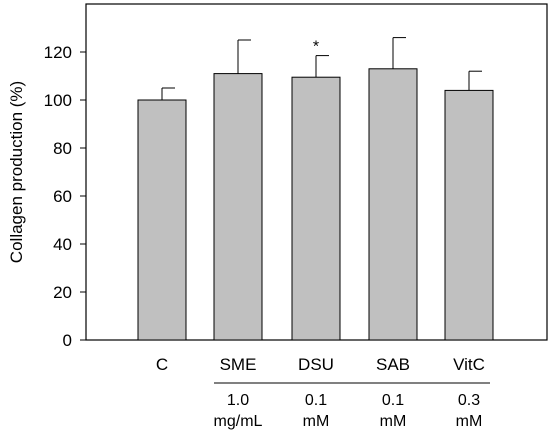  I want to click on y-tick-label: 100, so click(58, 100).